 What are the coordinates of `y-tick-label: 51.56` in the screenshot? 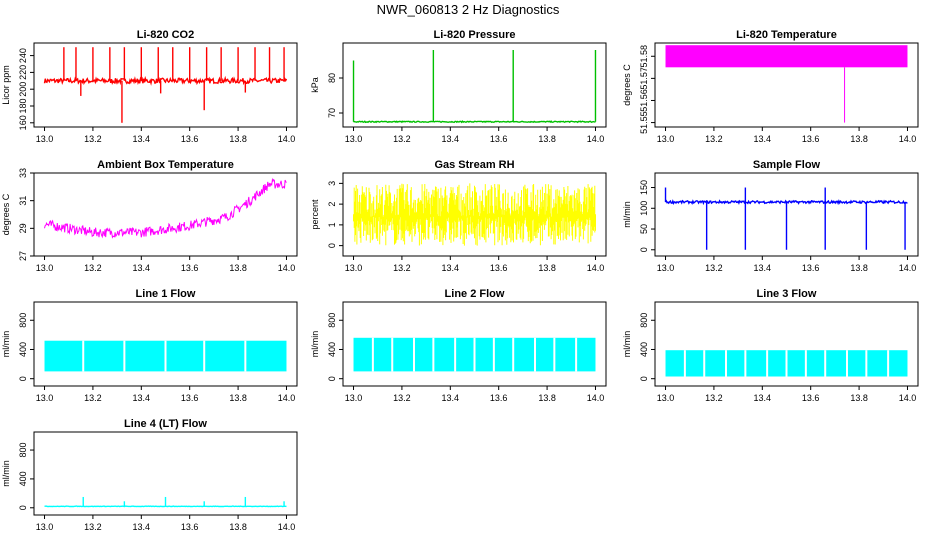 It's located at (644, 100).